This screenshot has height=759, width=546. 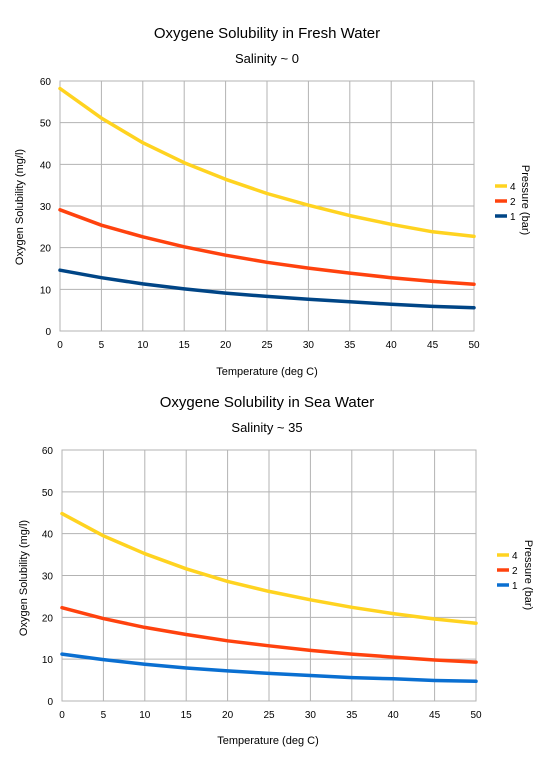 I want to click on chart-subtitle: Salinity ~ 0, so click(x=267, y=58).